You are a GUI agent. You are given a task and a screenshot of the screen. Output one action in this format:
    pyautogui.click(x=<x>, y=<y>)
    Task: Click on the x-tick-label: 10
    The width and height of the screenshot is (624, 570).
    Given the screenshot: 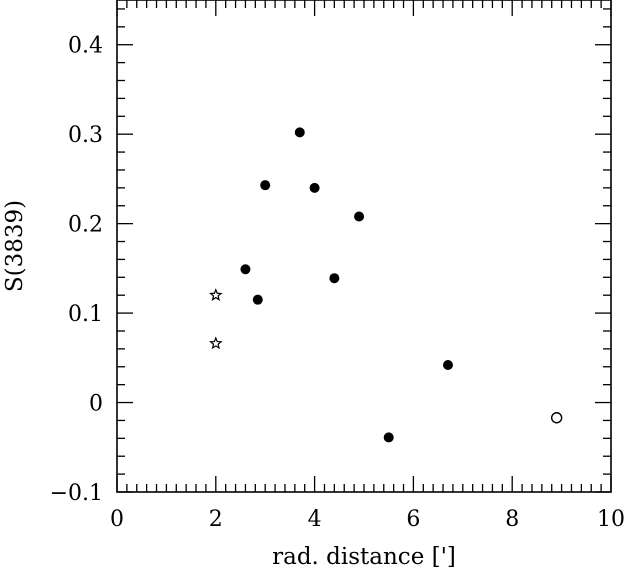 What is the action you would take?
    pyautogui.click(x=610, y=519)
    